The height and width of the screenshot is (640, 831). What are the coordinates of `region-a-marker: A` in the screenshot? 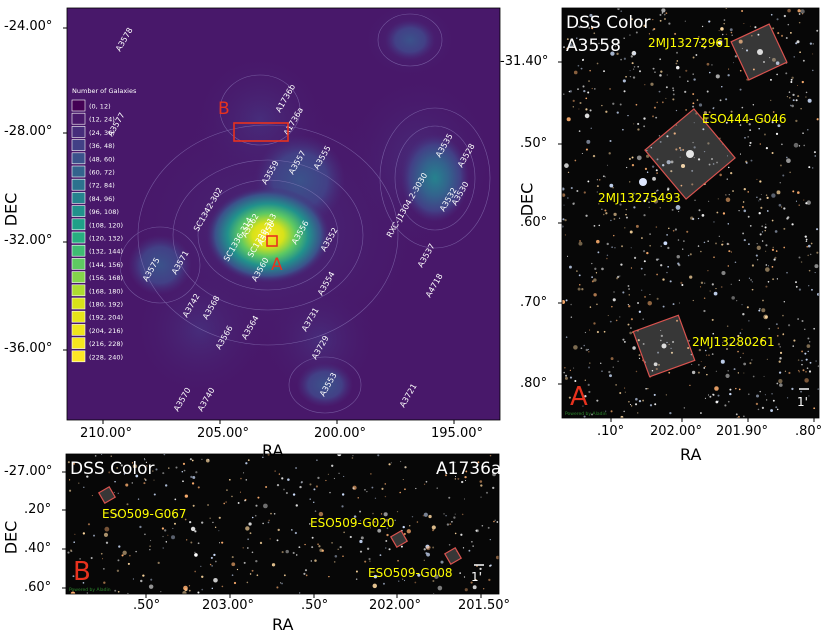 It's located at (277, 265).